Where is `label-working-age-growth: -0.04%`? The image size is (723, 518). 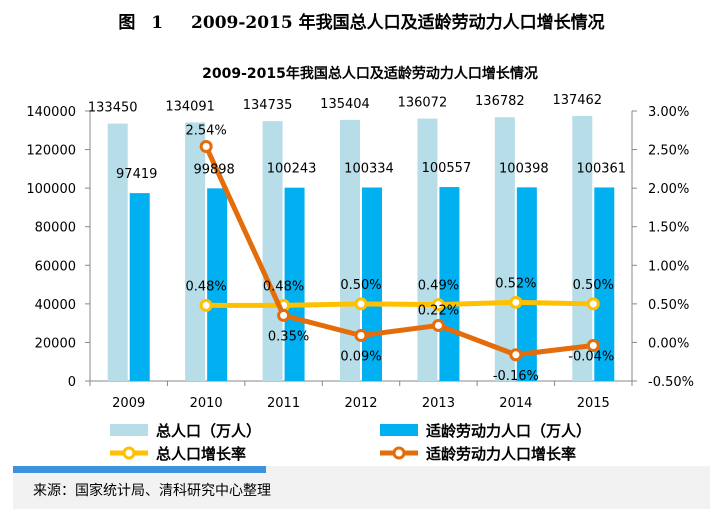 label-working-age-growth: -0.04% is located at coordinates (591, 357).